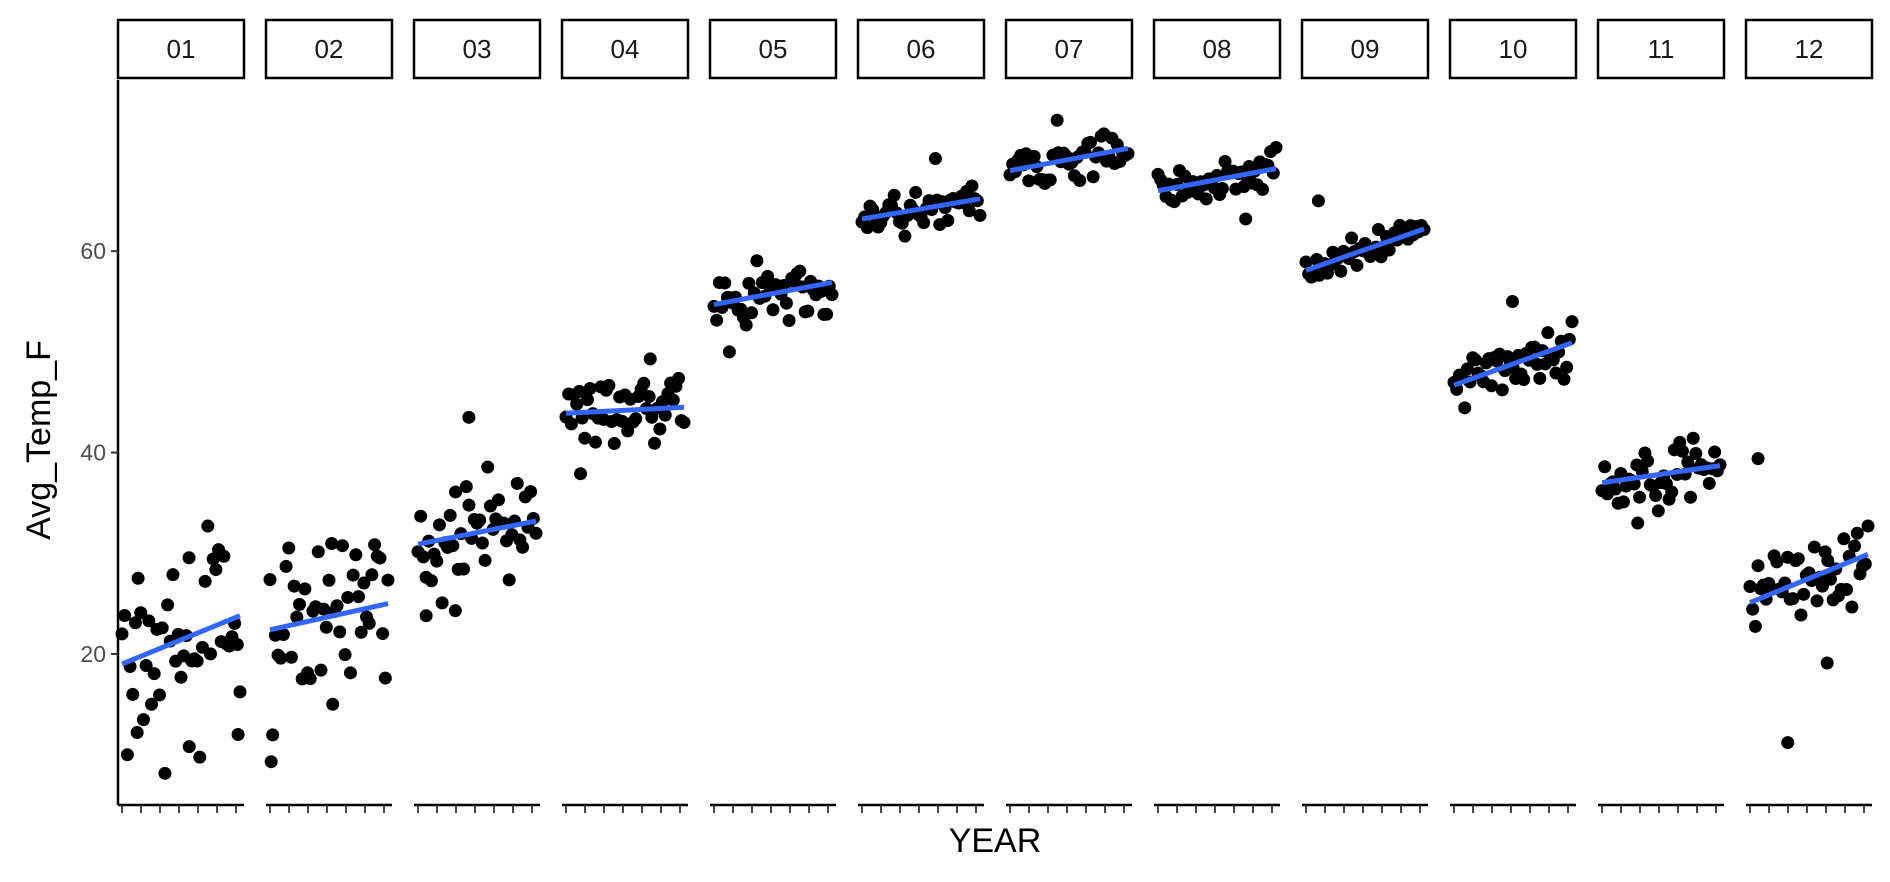 The width and height of the screenshot is (1890, 882). I want to click on facet-strip-label: 12, so click(1809, 49).